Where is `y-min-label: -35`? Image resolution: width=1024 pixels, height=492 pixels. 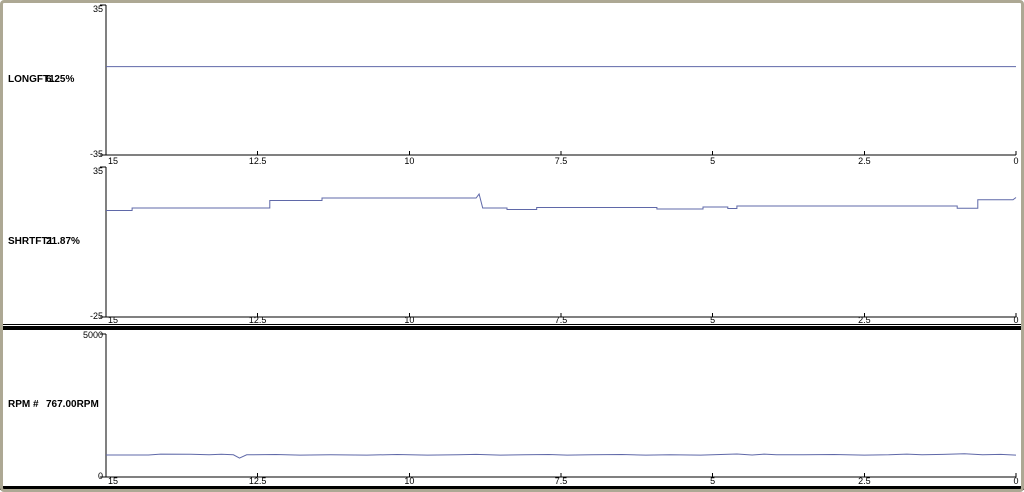 y-min-label: -35 is located at coordinates (96, 154).